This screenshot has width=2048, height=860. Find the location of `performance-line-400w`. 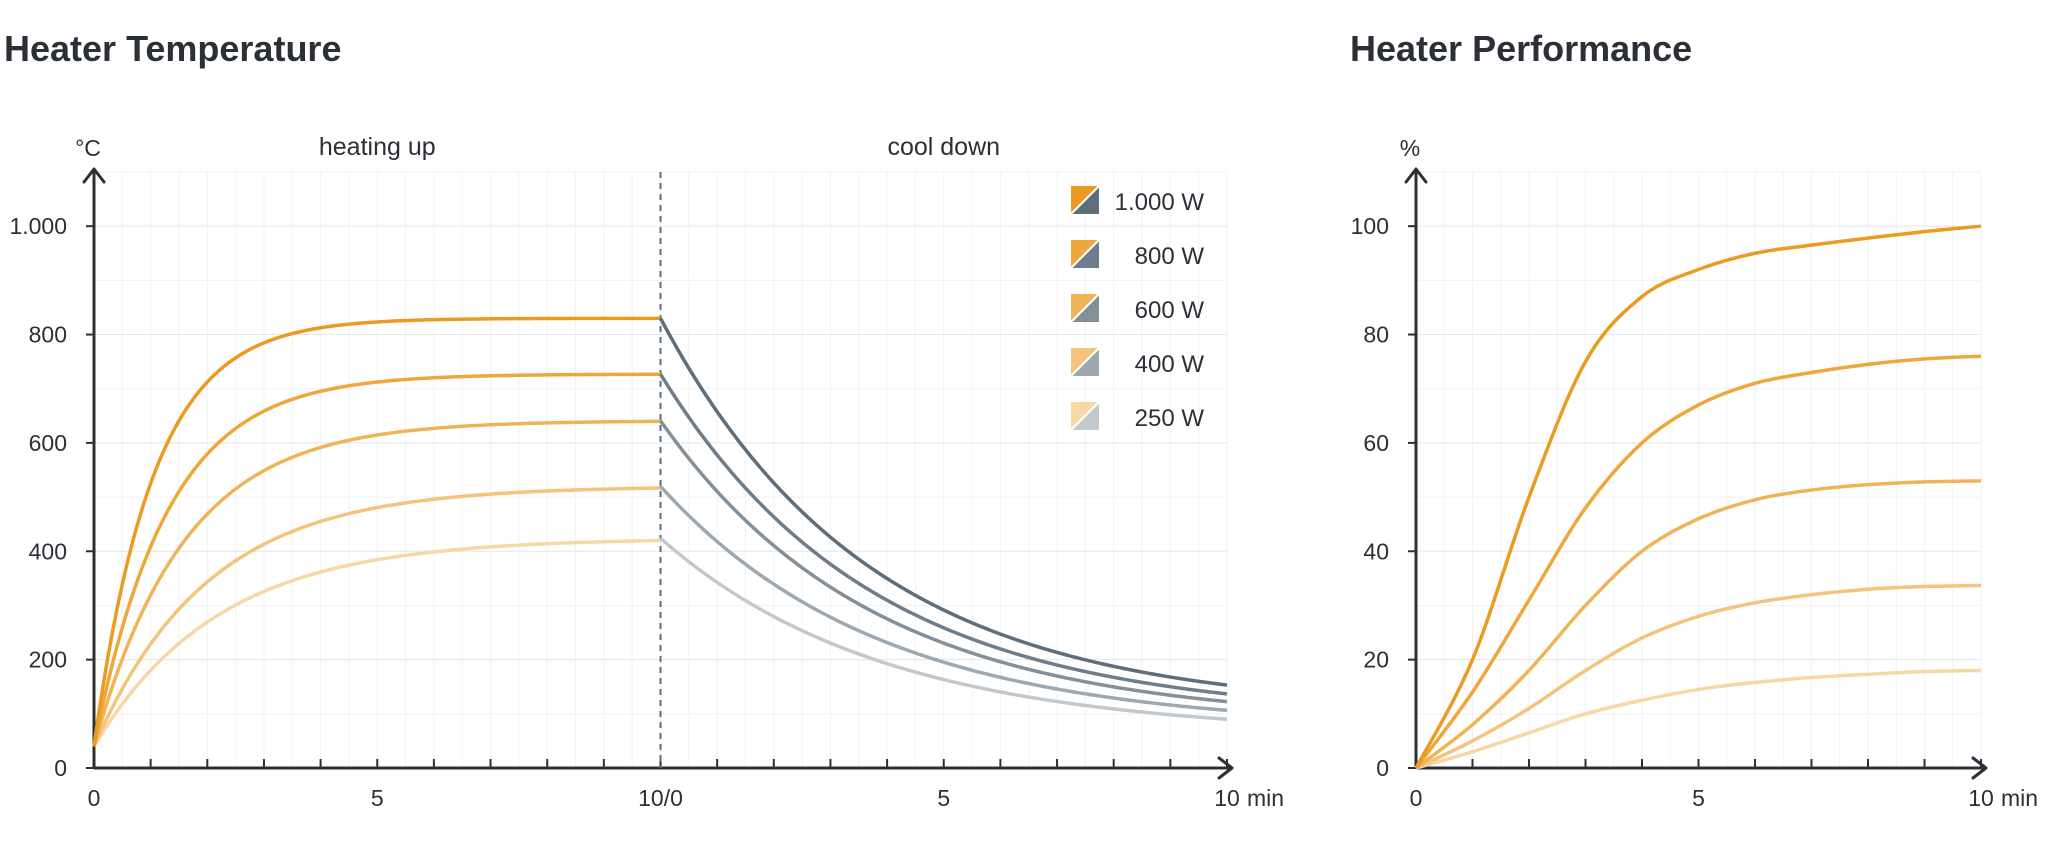

performance-line-400w is located at coordinates (1698, 676).